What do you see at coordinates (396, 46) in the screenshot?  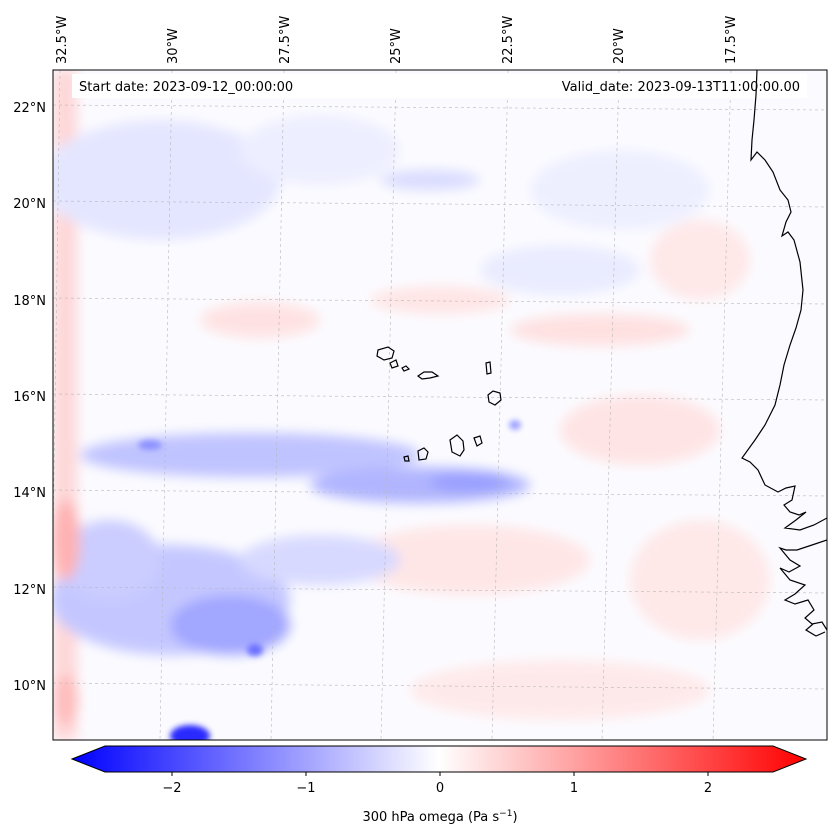 I see `lon-label: 25°W` at bounding box center [396, 46].